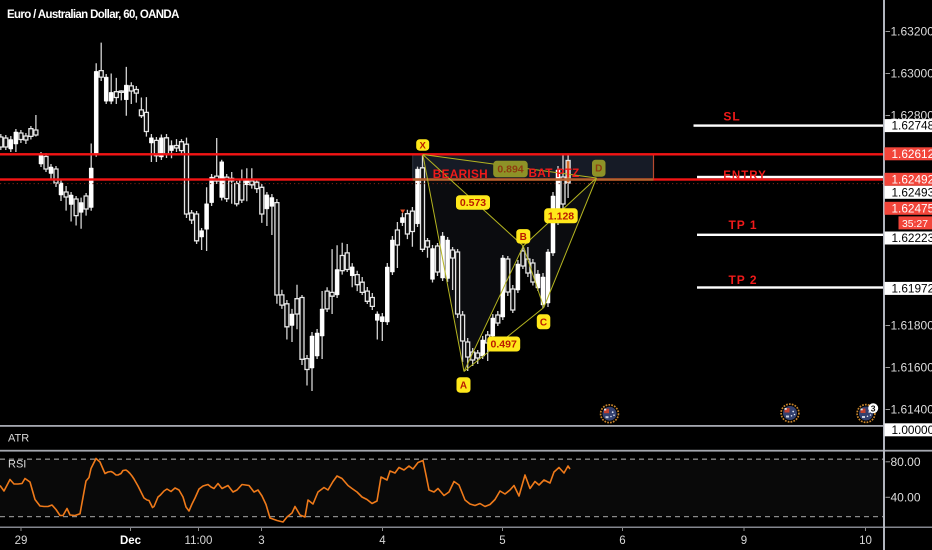 This screenshot has width=932, height=550. What do you see at coordinates (463, 386) in the screenshot?
I see `svg-text: A` at bounding box center [463, 386].